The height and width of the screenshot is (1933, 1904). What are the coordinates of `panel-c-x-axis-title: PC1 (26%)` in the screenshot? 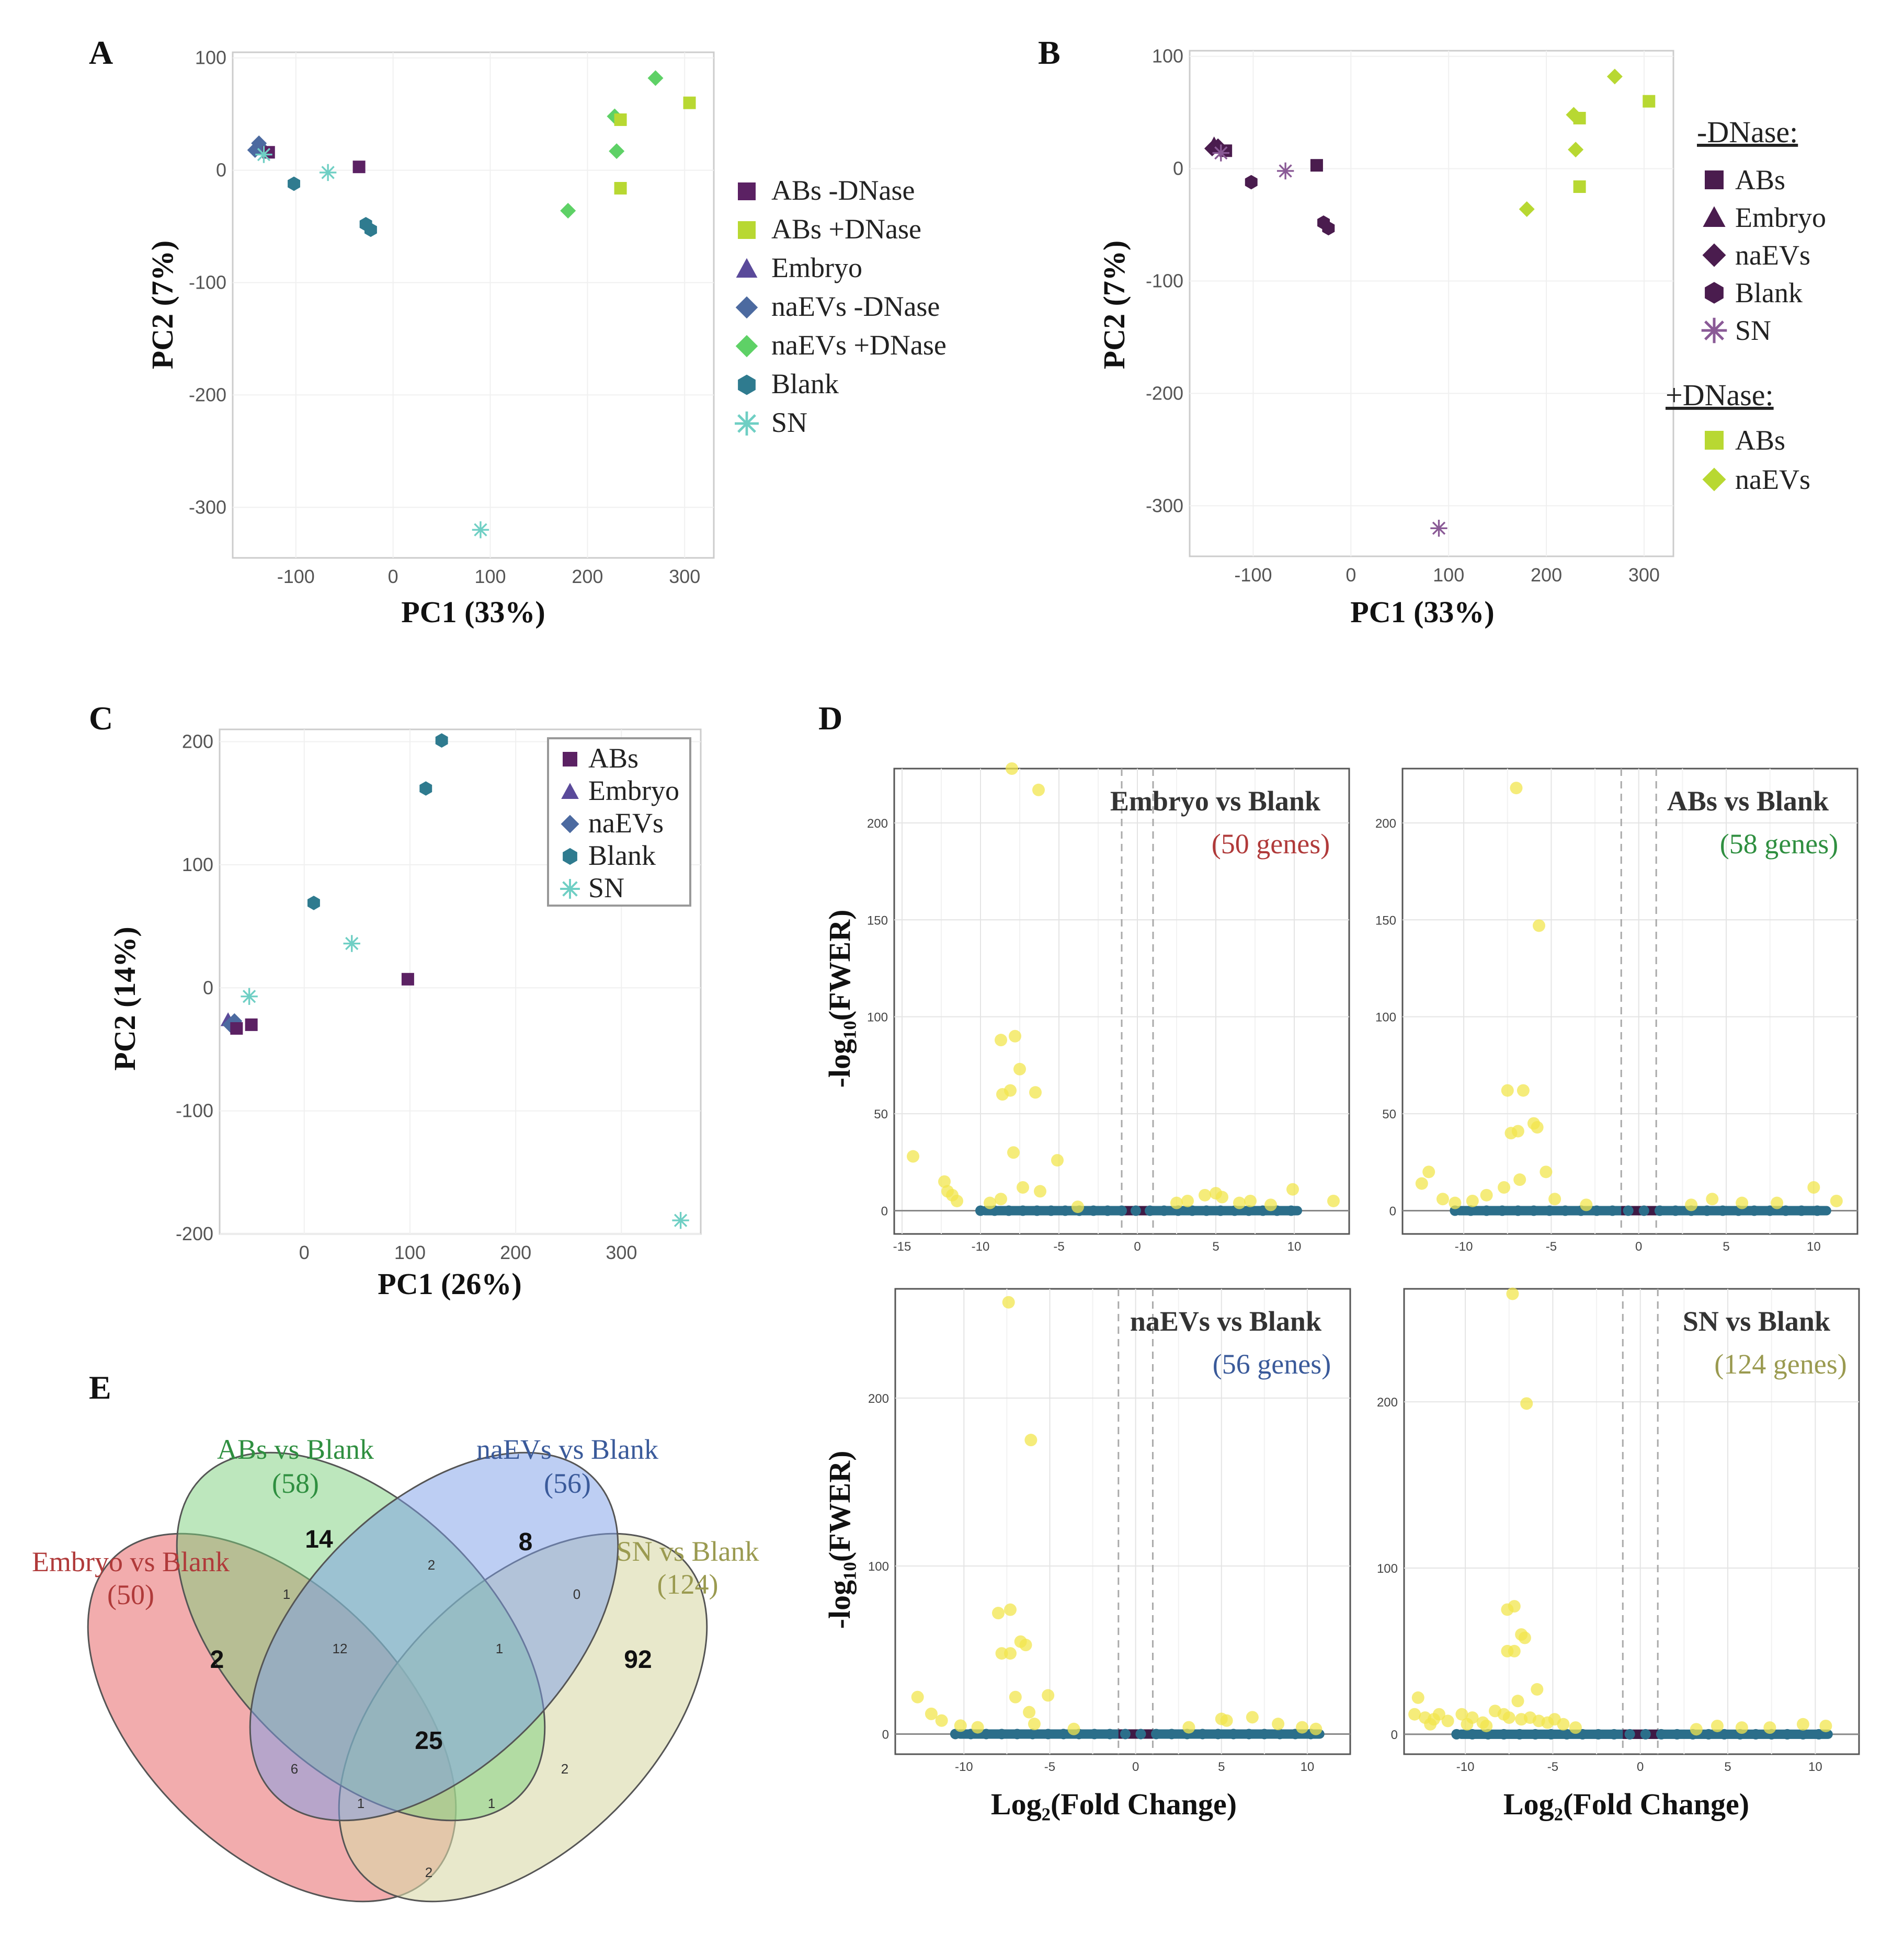 It's located at (449, 1284).